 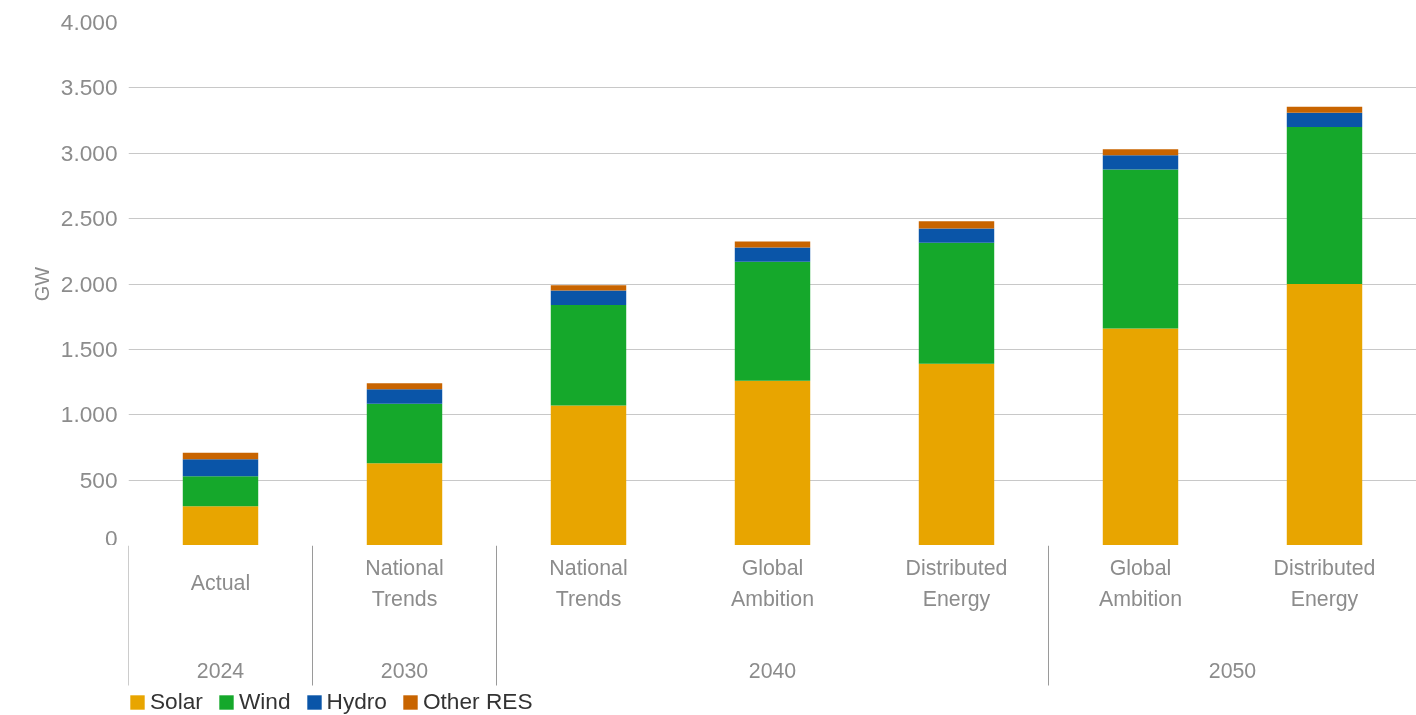 What do you see at coordinates (89, 218) in the screenshot?
I see `y-tick-label: 2.500` at bounding box center [89, 218].